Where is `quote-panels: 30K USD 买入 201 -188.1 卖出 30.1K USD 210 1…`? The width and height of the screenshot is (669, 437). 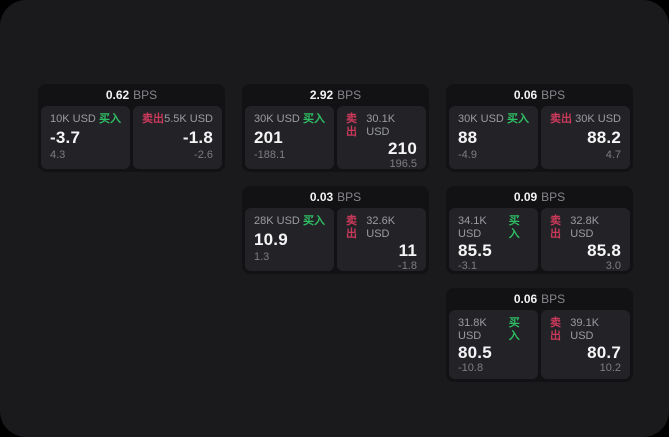 quote-panels: 30K USD 买入 201 -188.1 卖出 30.1K USD 210 1… is located at coordinates (335, 138).